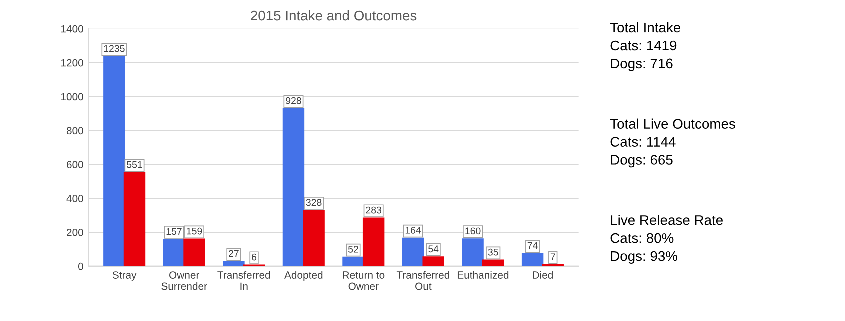 This screenshot has height=321, width=845. What do you see at coordinates (81, 266) in the screenshot?
I see `y-tick-label: 0` at bounding box center [81, 266].